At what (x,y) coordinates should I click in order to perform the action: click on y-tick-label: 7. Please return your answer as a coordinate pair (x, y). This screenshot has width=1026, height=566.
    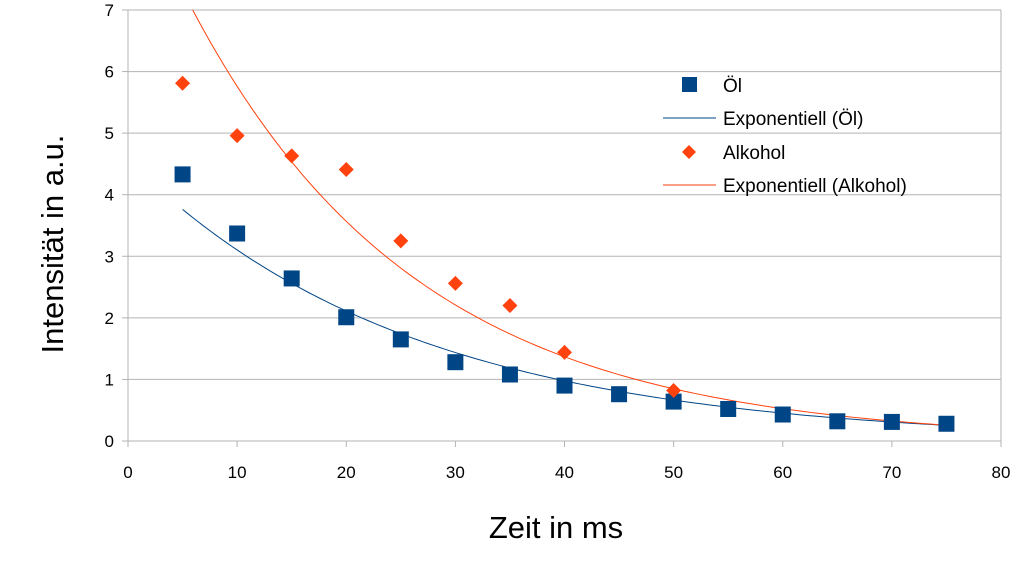
    Looking at the image, I should click on (109, 10).